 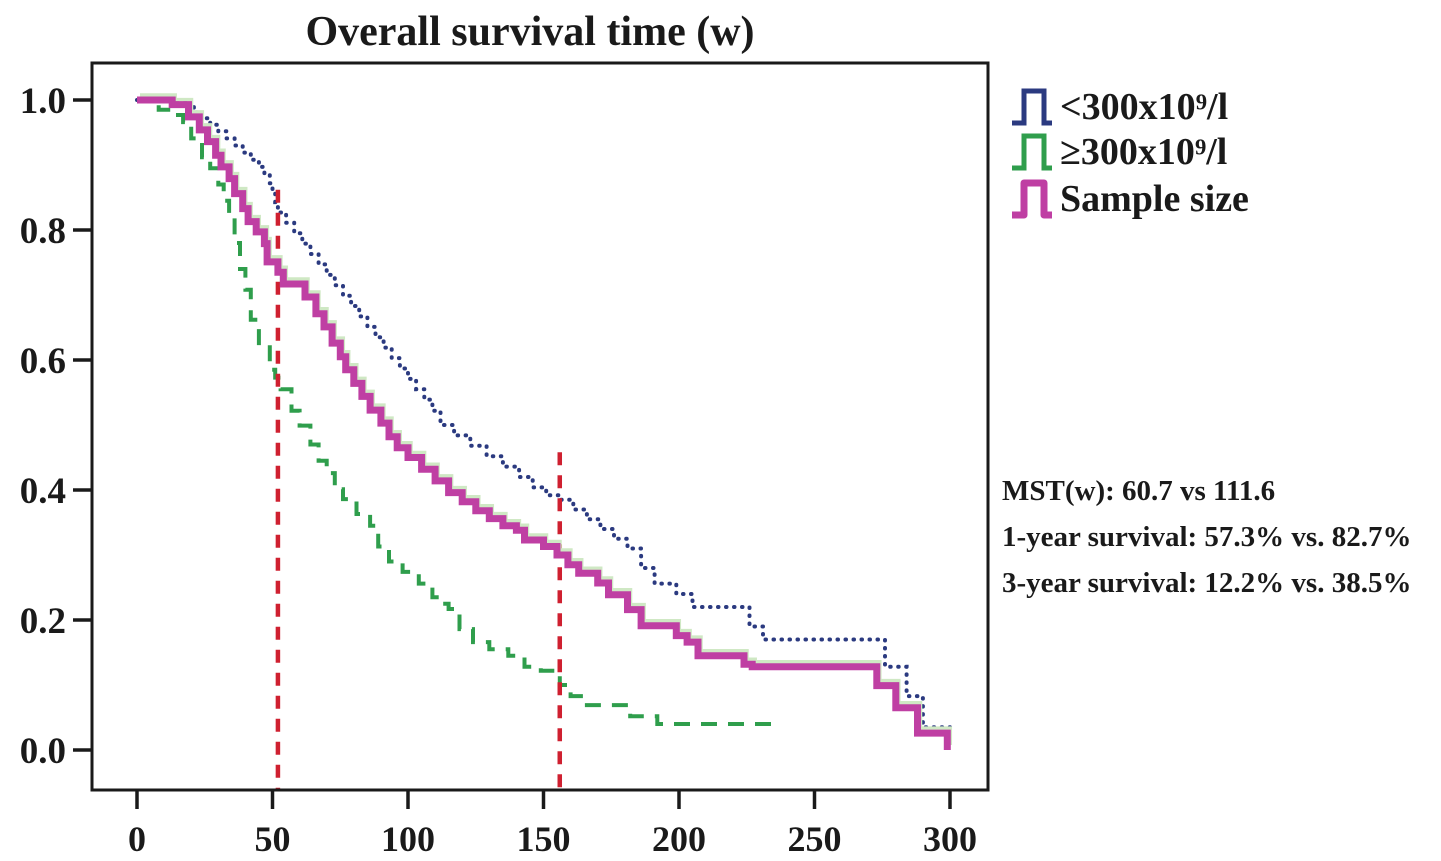 I want to click on x-tick-label: 50, so click(x=273, y=839).